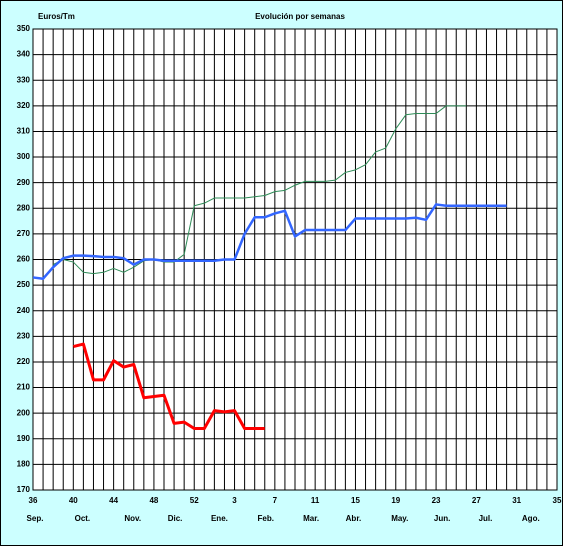 The width and height of the screenshot is (563, 546). What do you see at coordinates (399, 518) in the screenshot?
I see `month-label: May.` at bounding box center [399, 518].